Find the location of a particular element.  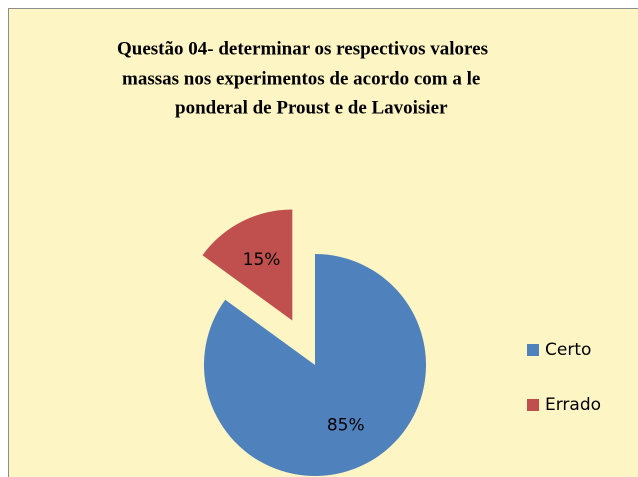

pie-slice is located at coordinates (247, 265).